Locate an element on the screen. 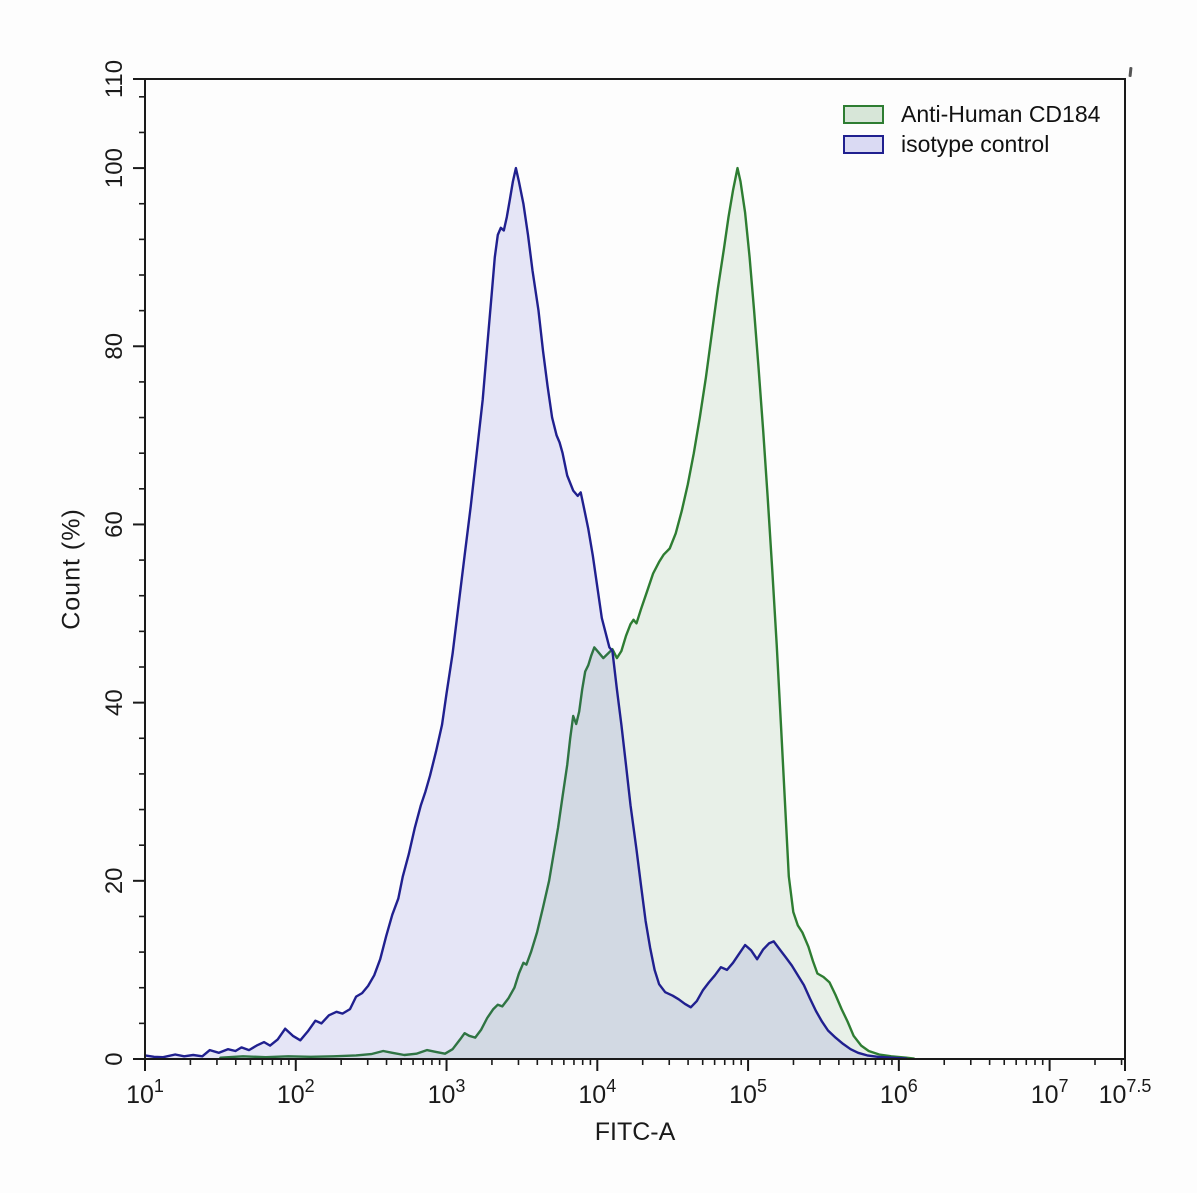 The image size is (1197, 1193). x-axis: 10¹ 10² 10³ 10⁴ 10⁵ 10⁶ 10⁷ 107.5 is located at coordinates (638, 1084).